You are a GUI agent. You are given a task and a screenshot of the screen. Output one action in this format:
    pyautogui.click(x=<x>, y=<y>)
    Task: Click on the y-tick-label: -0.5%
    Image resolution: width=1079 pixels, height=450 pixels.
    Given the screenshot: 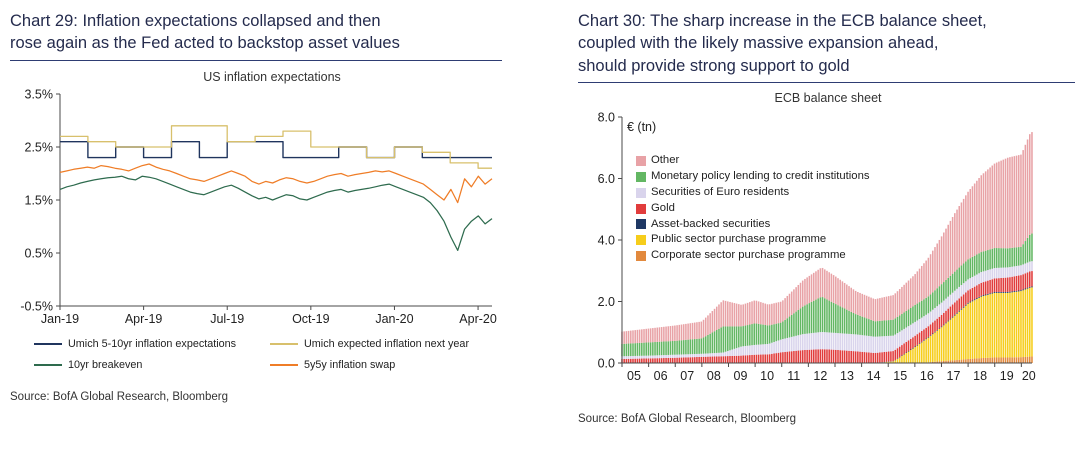 What is the action you would take?
    pyautogui.click(x=36, y=306)
    